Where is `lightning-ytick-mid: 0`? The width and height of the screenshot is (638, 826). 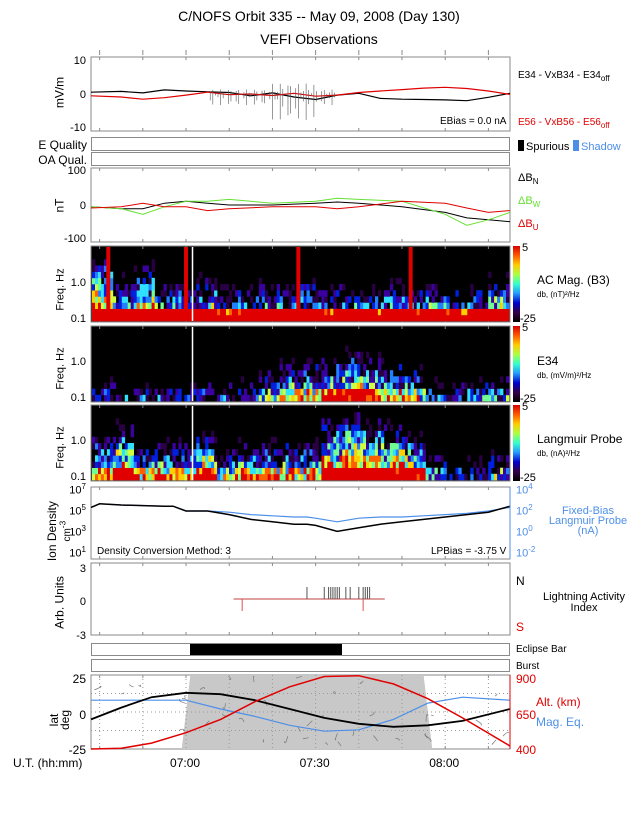 lightning-ytick-mid: 0 is located at coordinates (82, 602).